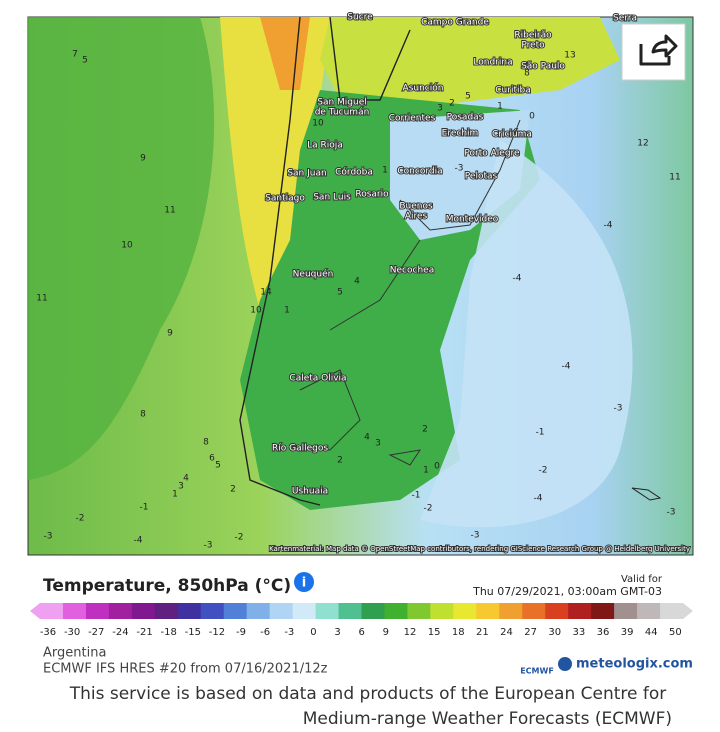 The width and height of the screenshot is (720, 732). What do you see at coordinates (313, 274) in the screenshot?
I see `city-label: Neuquén` at bounding box center [313, 274].